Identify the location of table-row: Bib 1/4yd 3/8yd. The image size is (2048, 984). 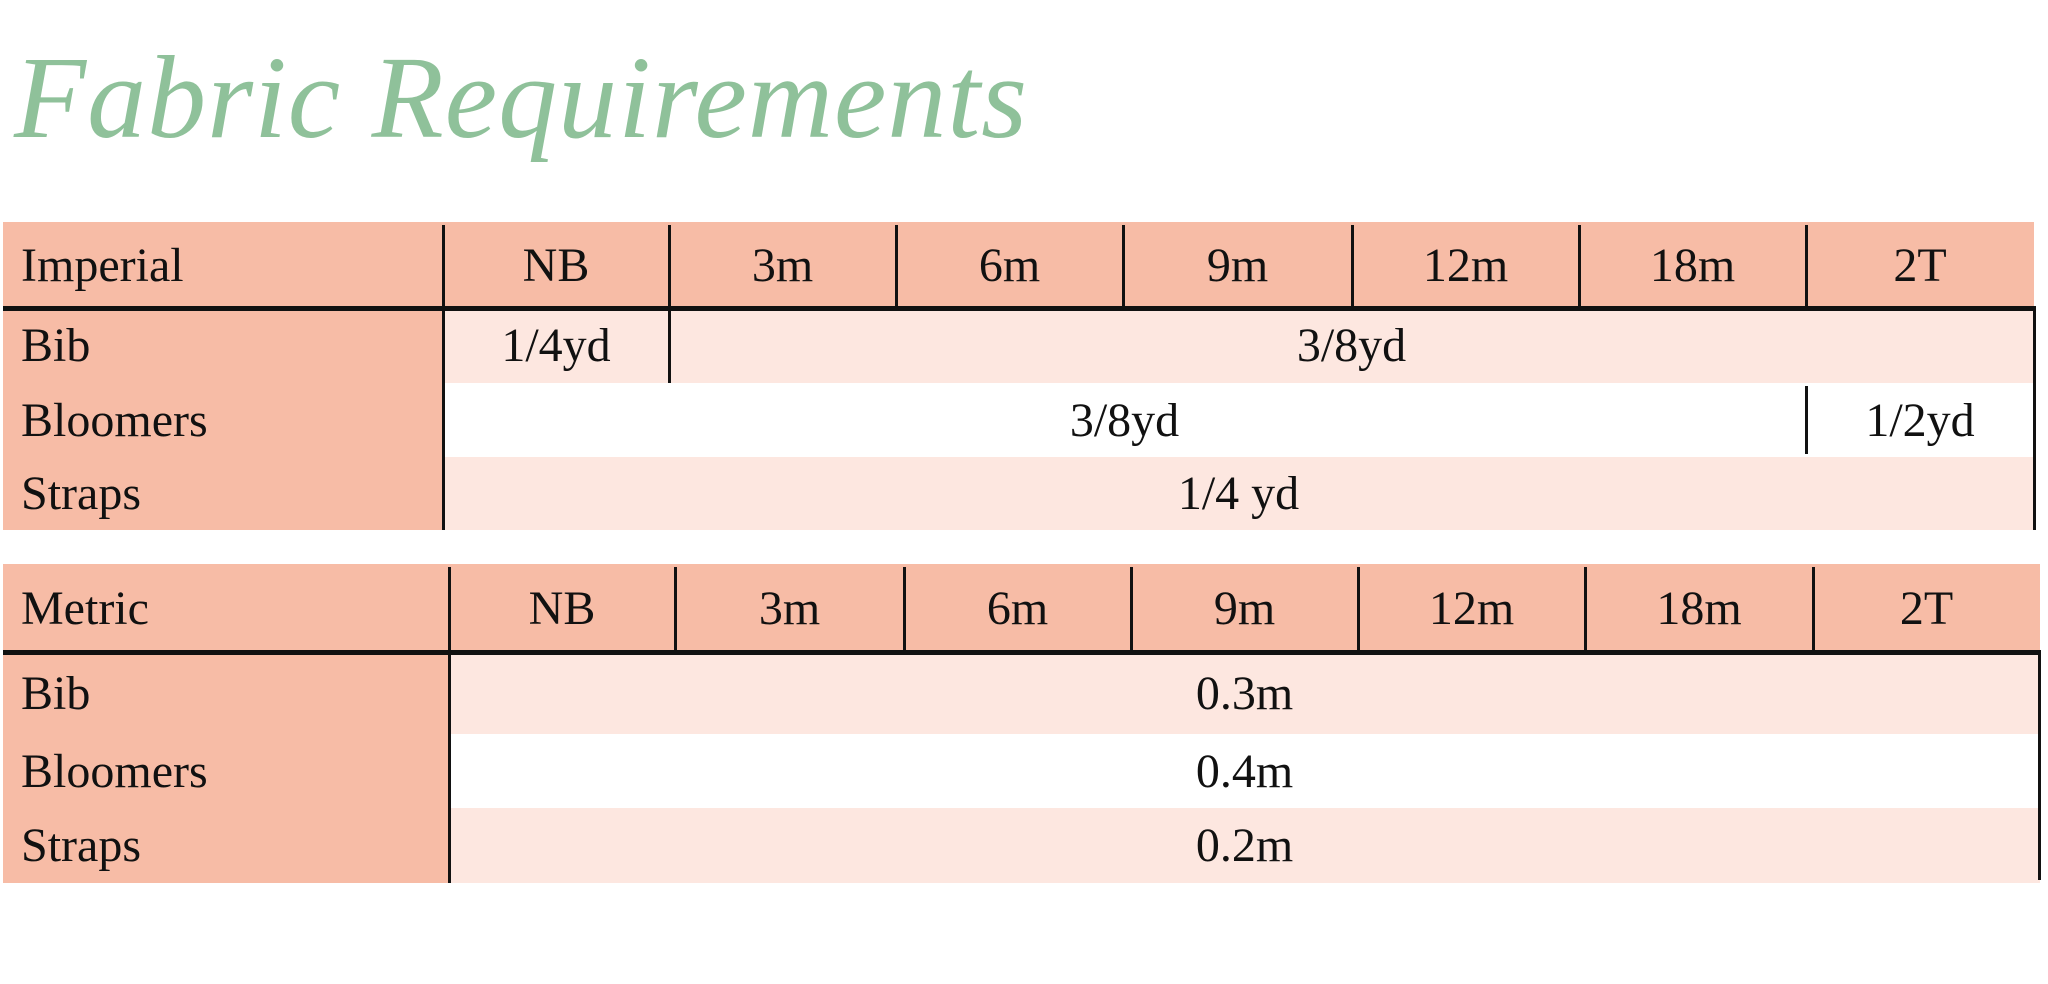
(1018, 345).